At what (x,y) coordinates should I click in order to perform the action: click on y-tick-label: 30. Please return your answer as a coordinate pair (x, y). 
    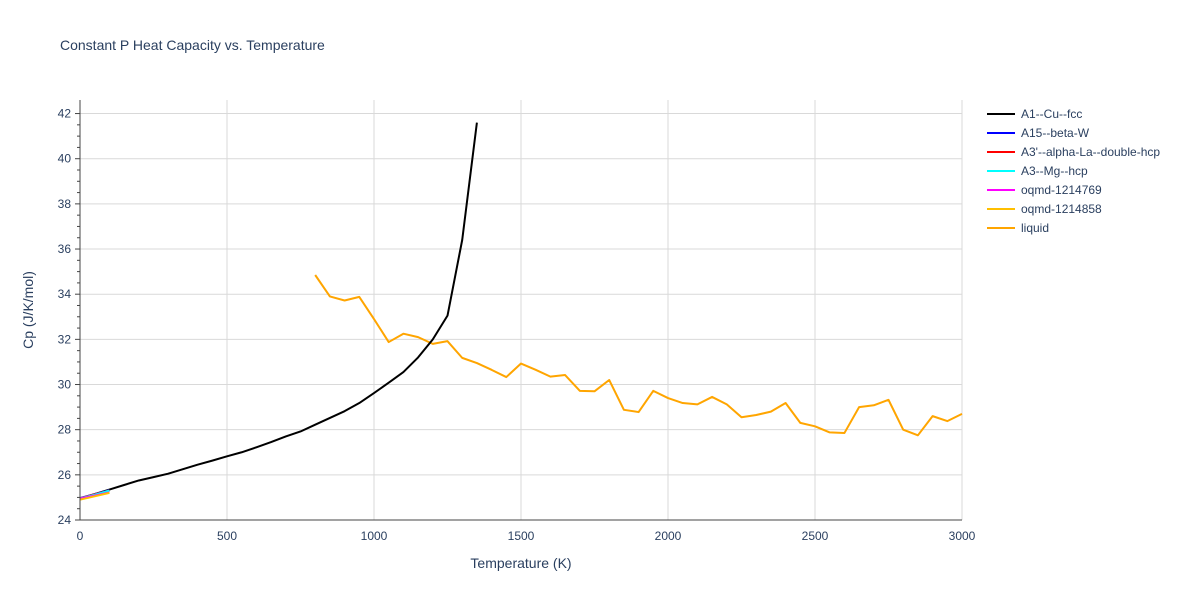
    Looking at the image, I should click on (65, 385).